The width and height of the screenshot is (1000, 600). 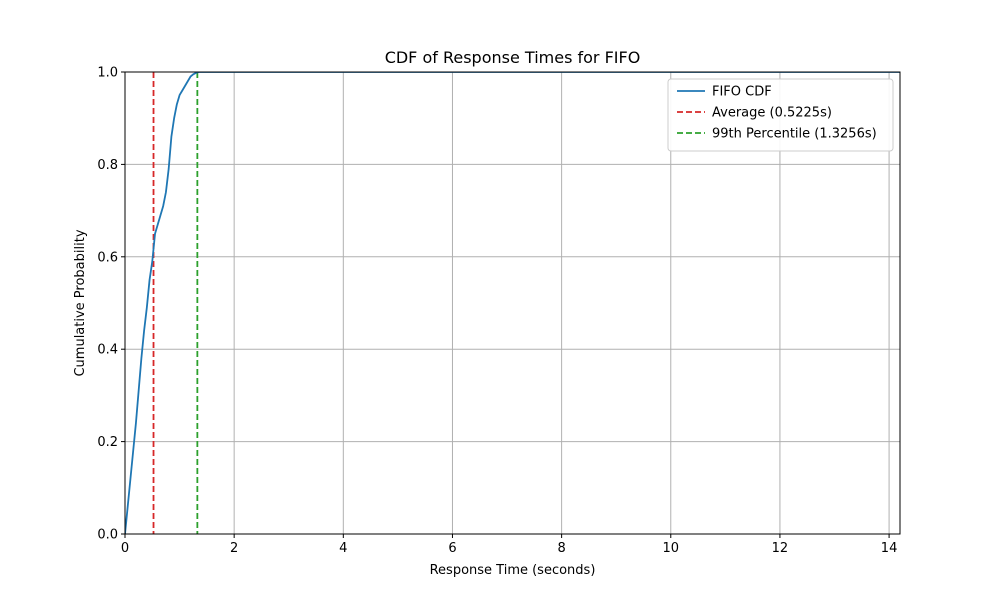 What do you see at coordinates (513, 57) in the screenshot?
I see `chart-title: CDF of Response Times for FIFO` at bounding box center [513, 57].